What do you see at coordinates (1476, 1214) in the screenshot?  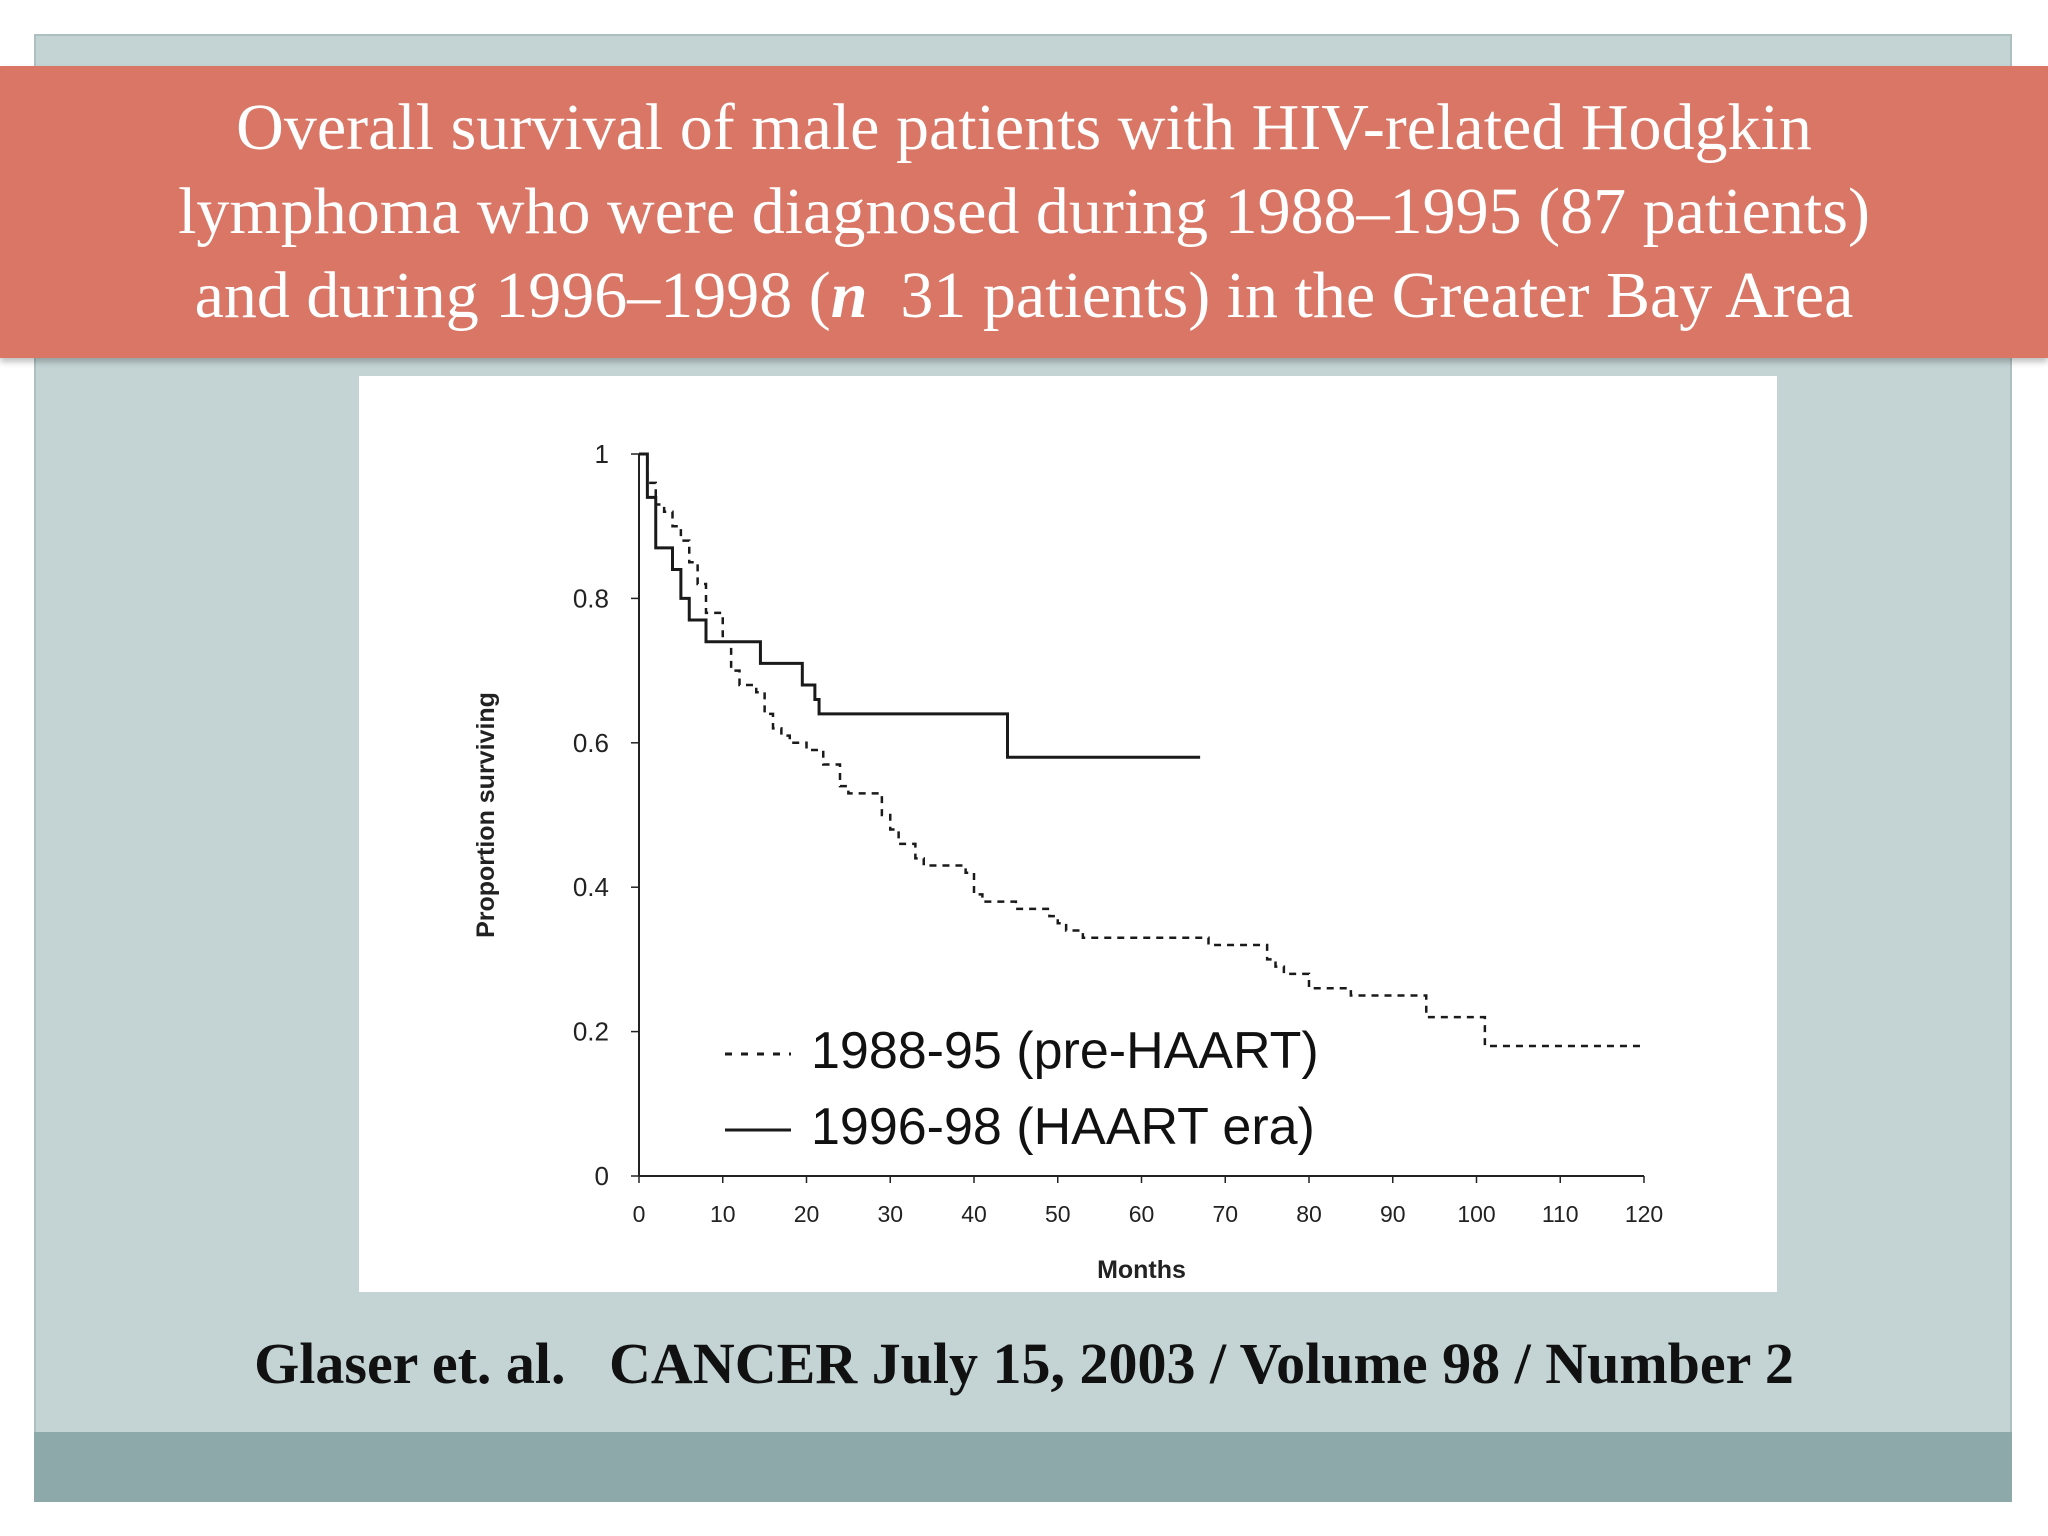 I see `x-tick-label: 100` at bounding box center [1476, 1214].